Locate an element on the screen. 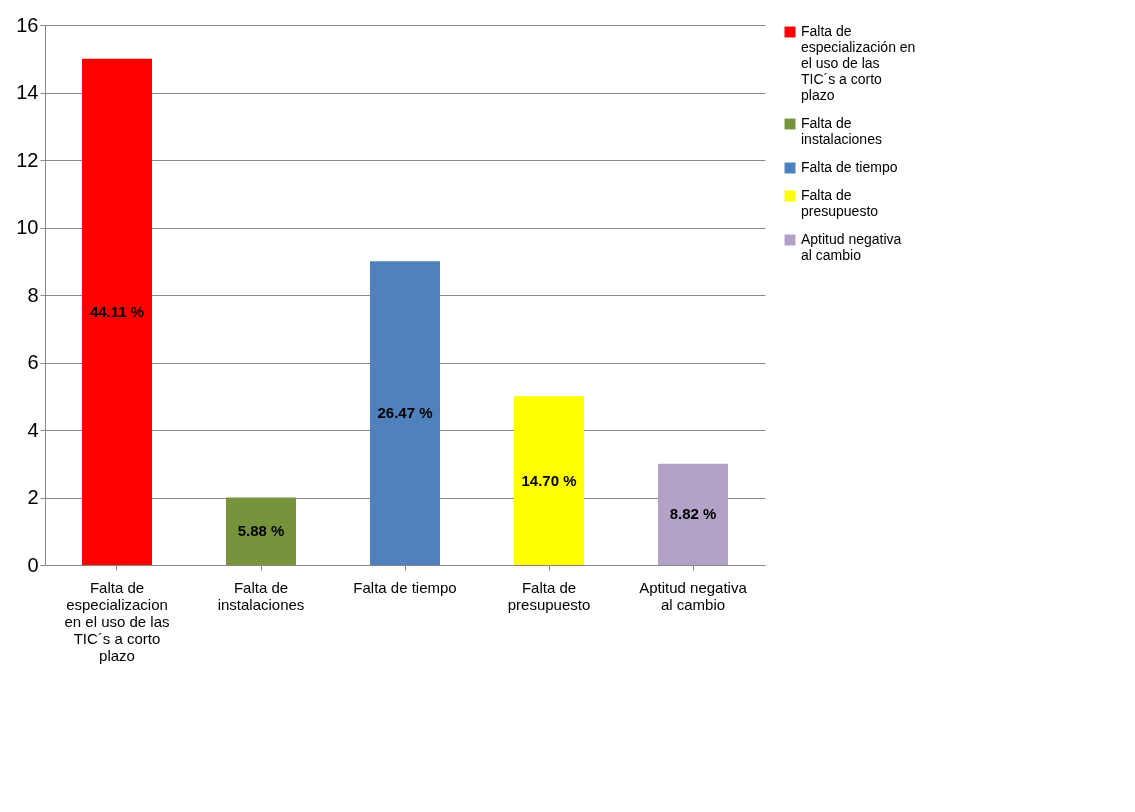 Image resolution: width=1135 pixels, height=812 pixels. legend-label: Aptitud negativa al cambio is located at coordinates (851, 247).